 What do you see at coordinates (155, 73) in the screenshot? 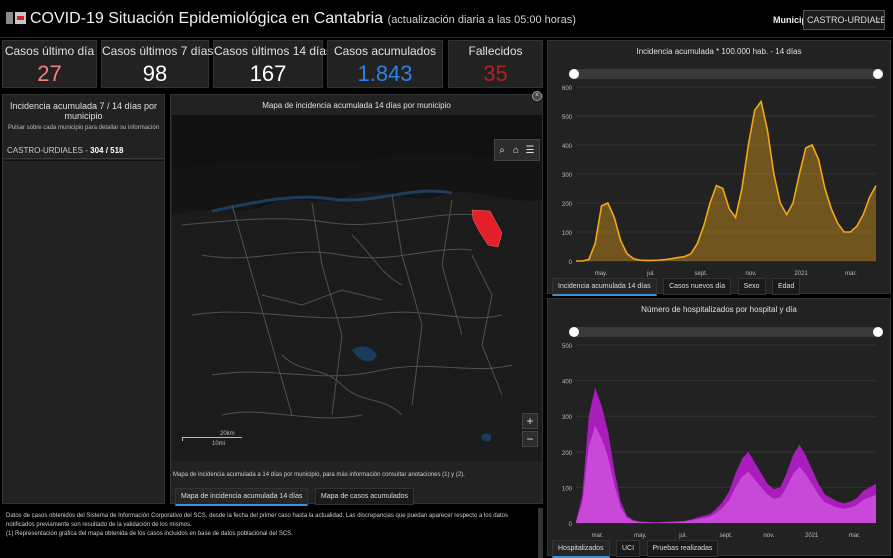
I see `kpi-value: 98` at bounding box center [155, 73].